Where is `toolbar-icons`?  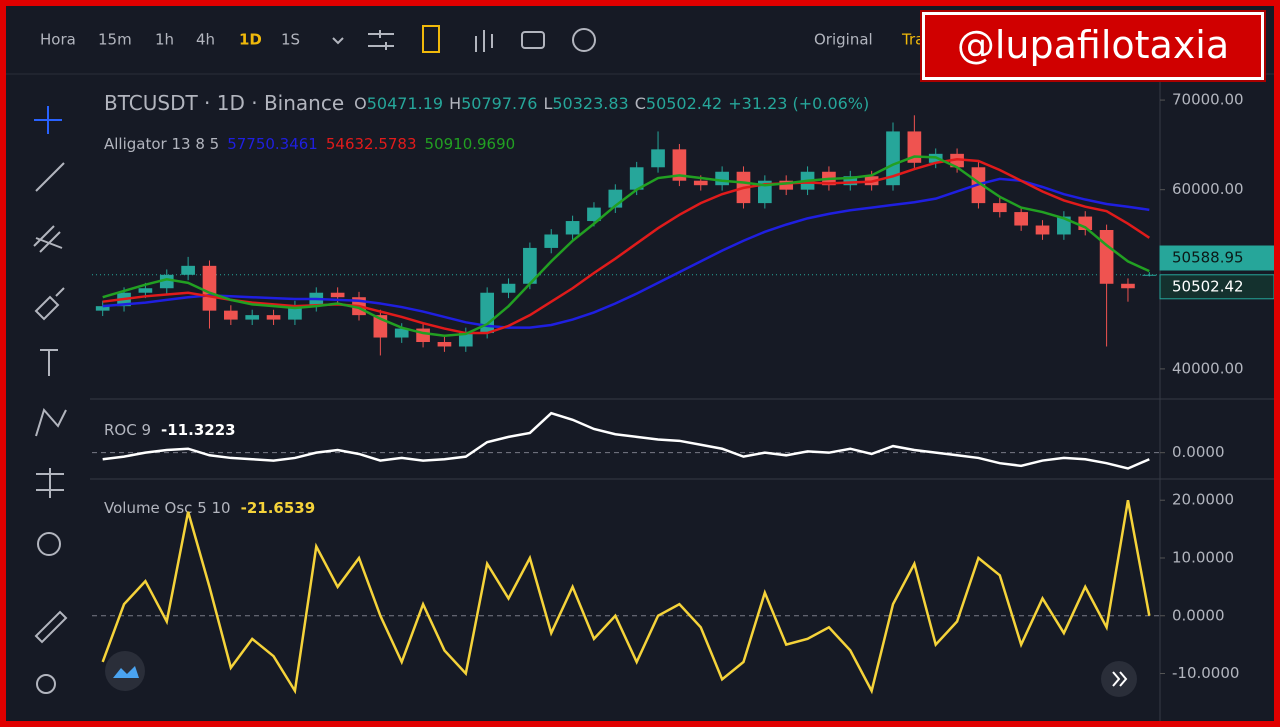 toolbar-icons is located at coordinates (464, 39).